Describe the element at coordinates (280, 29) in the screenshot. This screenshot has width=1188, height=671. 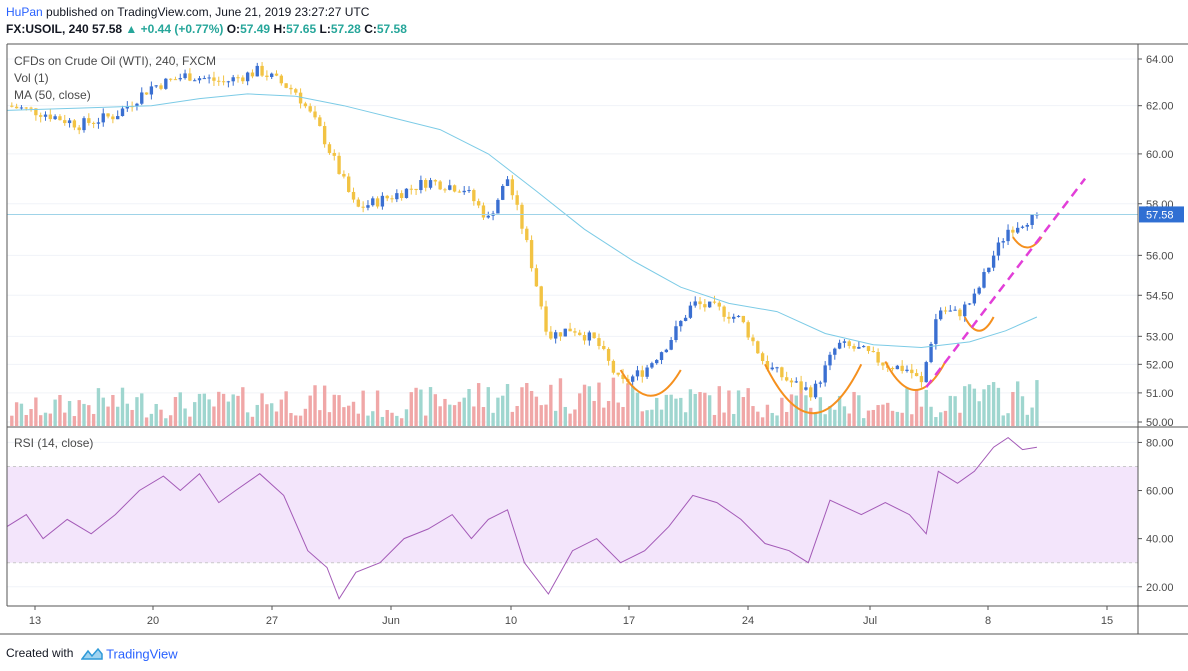
I see `high-label: H:` at that location.